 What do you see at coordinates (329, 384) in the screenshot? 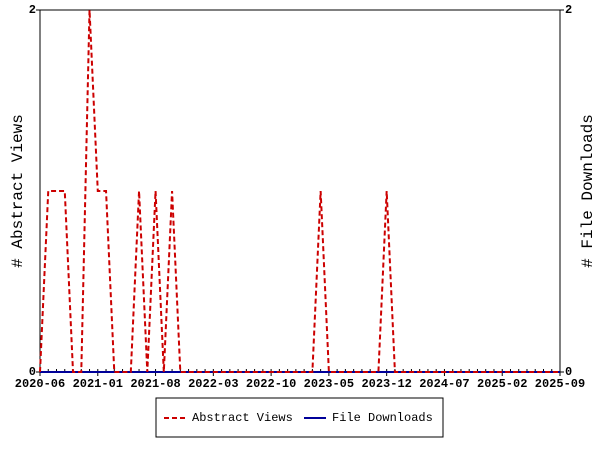
I see `x-tick-label: 2023-05` at bounding box center [329, 384].